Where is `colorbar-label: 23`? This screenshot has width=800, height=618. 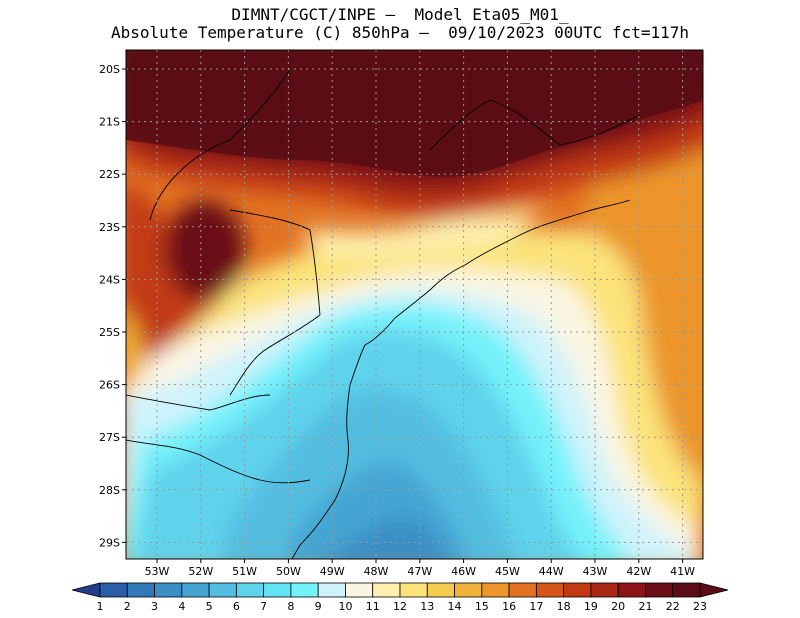
colorbar-label: 23 is located at coordinates (700, 606).